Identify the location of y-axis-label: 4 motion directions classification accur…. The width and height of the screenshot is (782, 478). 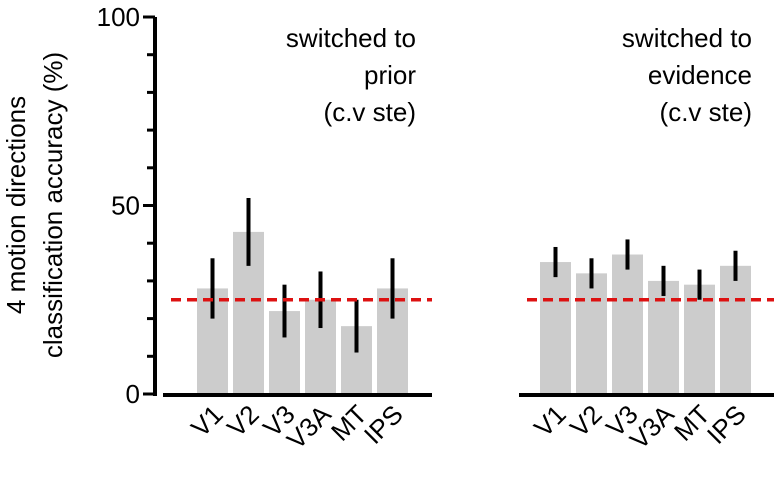
(34, 205).